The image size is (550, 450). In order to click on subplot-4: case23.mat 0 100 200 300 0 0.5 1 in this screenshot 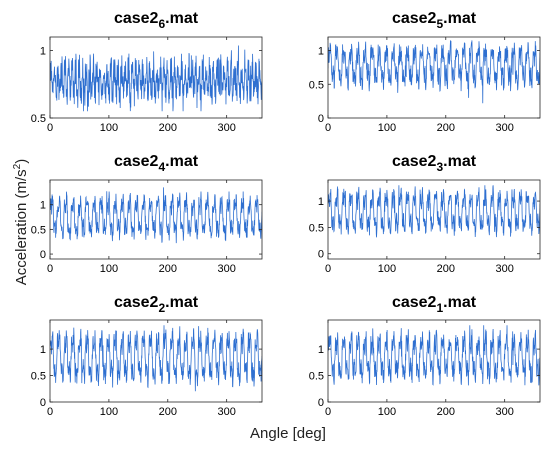, I will do `click(425, 214)`.